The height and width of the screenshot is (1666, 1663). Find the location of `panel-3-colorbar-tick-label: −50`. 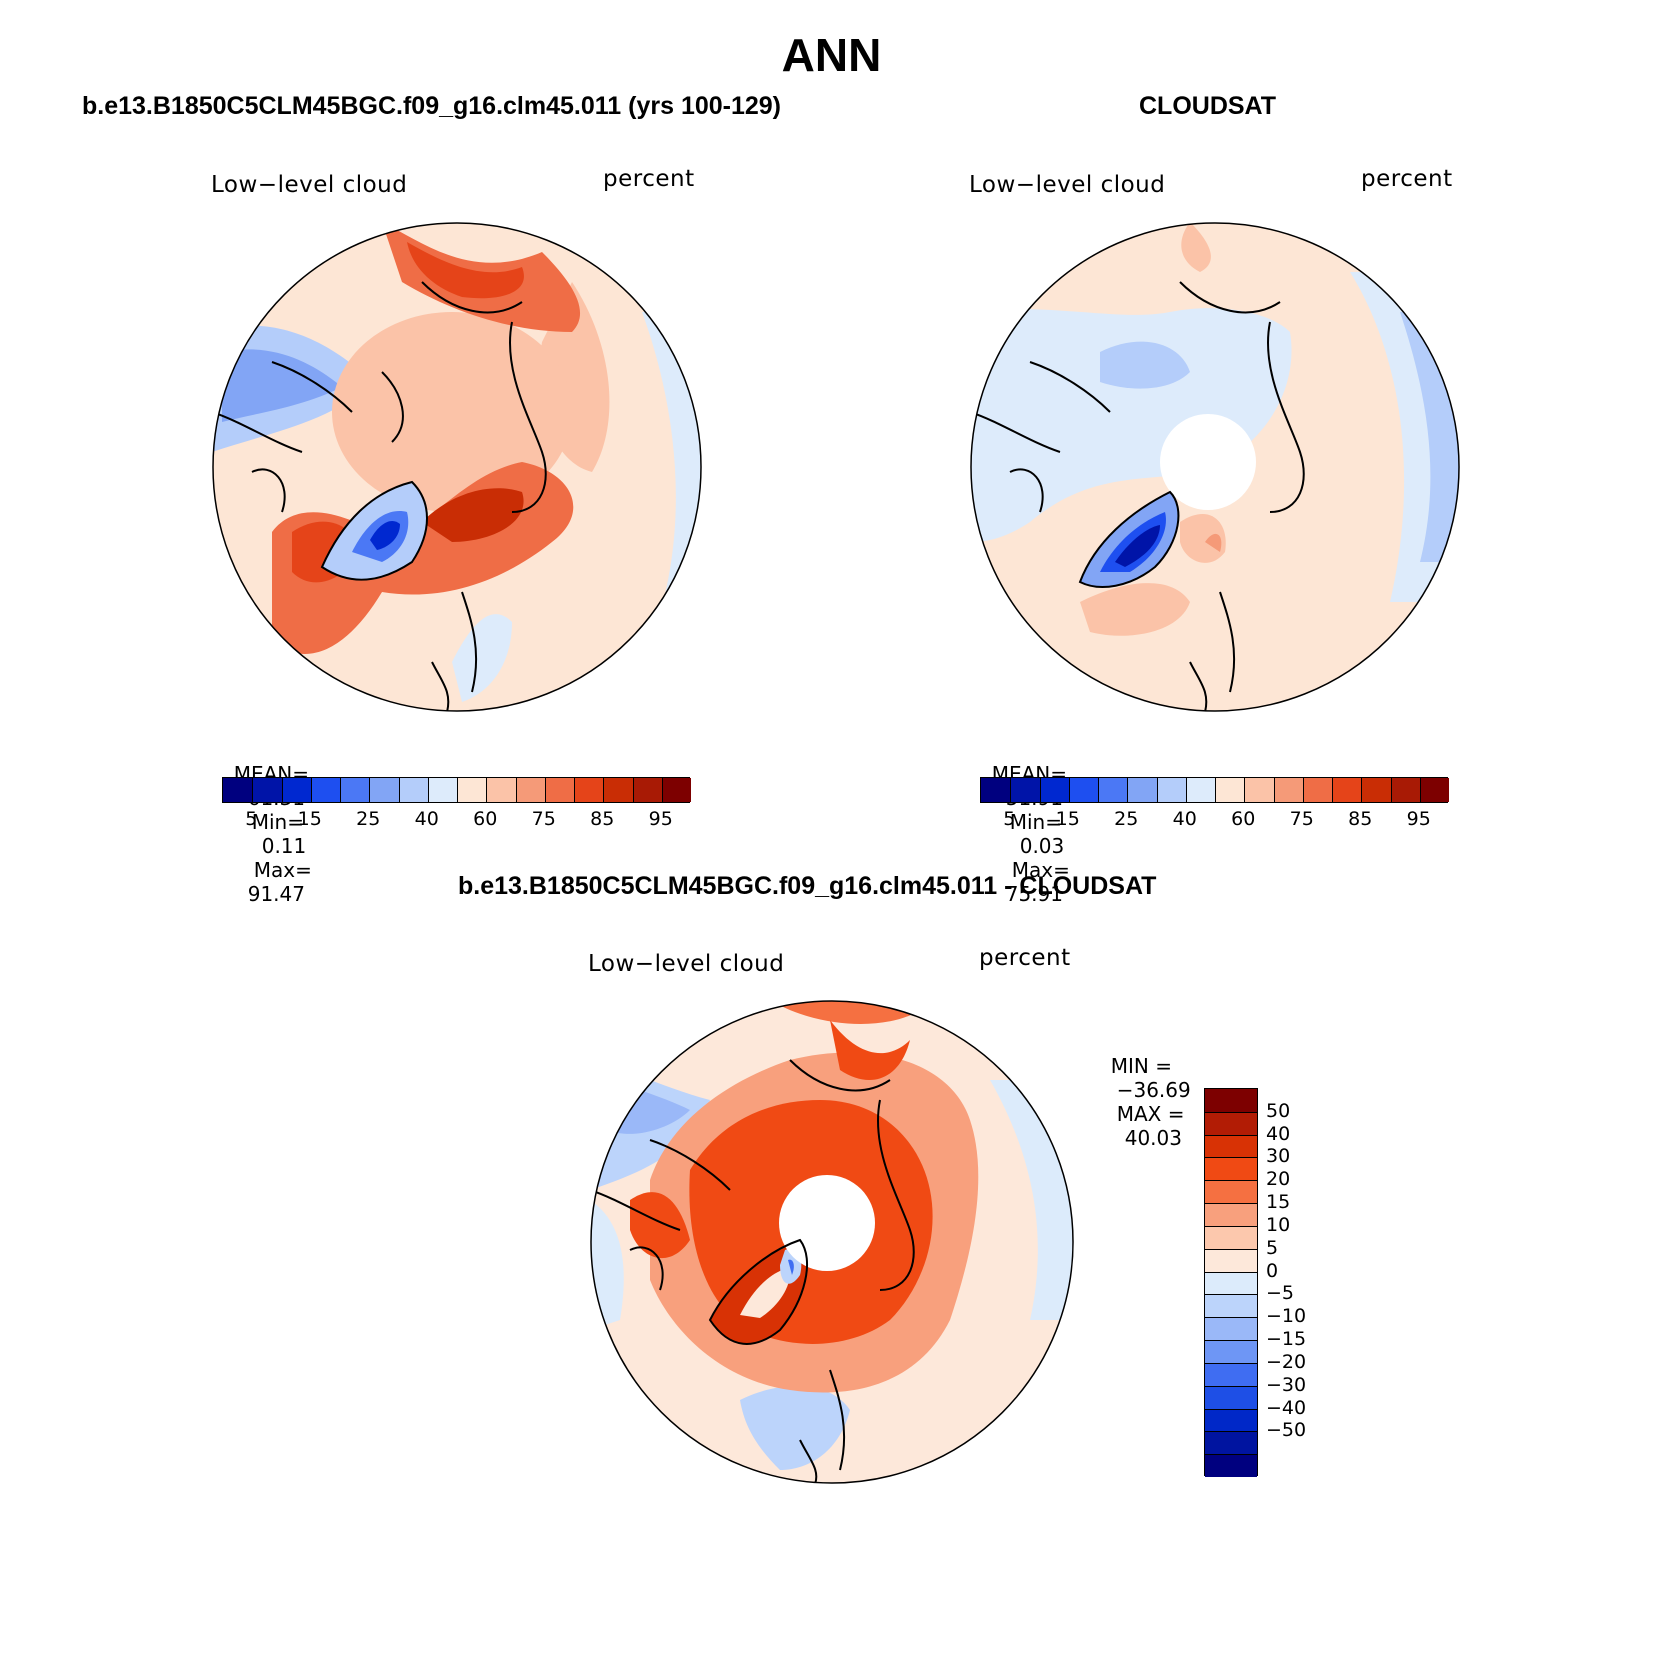

panel-3-colorbar-tick-label: −50 is located at coordinates (1286, 1430).